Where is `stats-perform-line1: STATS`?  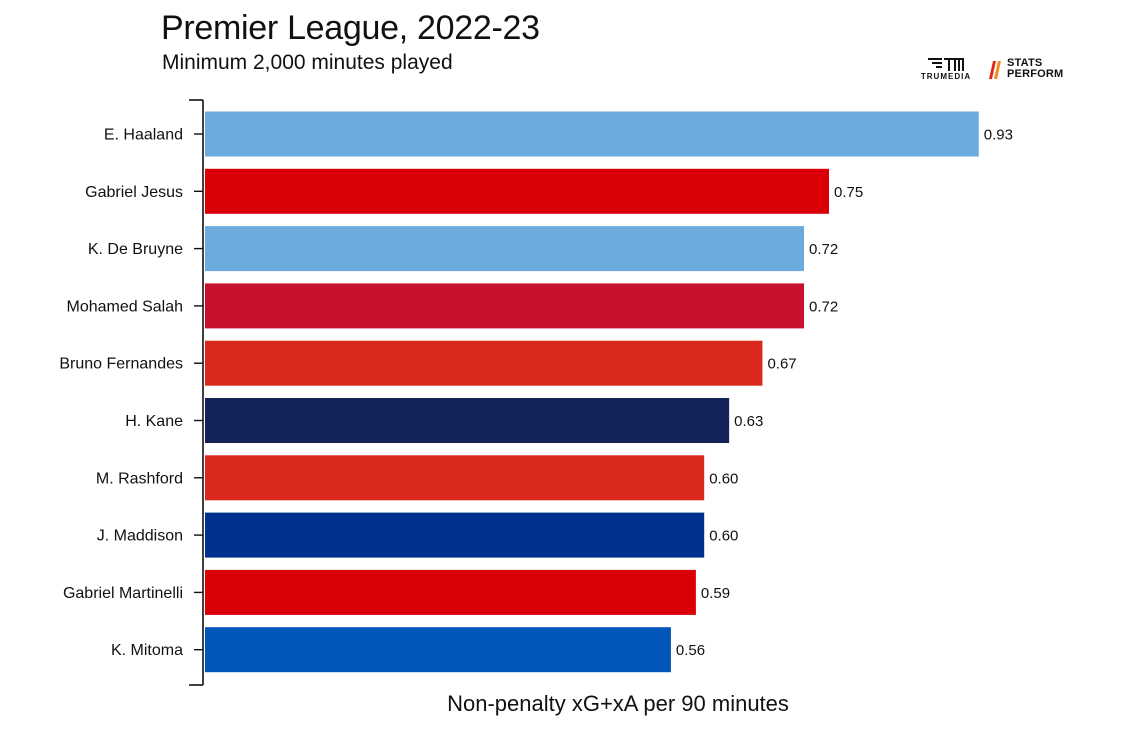 stats-perform-line1: STATS is located at coordinates (1025, 63).